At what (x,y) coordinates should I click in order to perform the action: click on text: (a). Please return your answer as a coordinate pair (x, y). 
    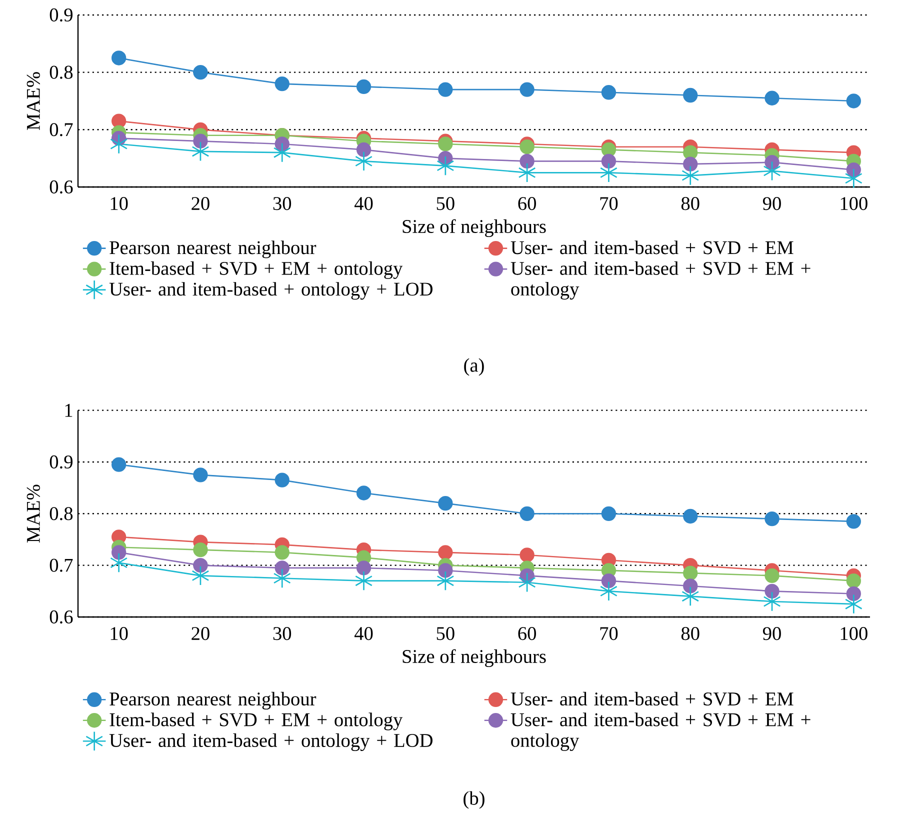
    Looking at the image, I should click on (474, 367).